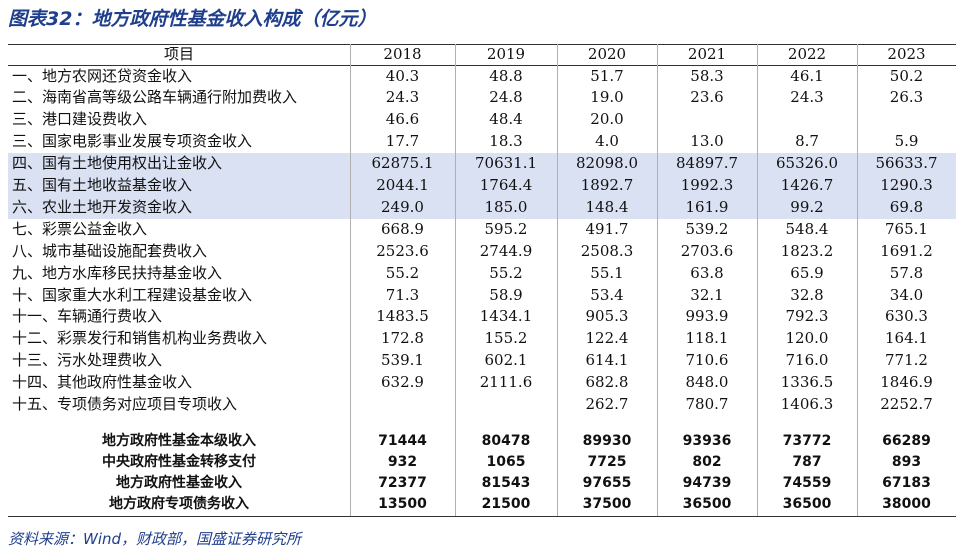 This screenshot has height=554, width=960. I want to click on summary-value: 80478, so click(506, 440).